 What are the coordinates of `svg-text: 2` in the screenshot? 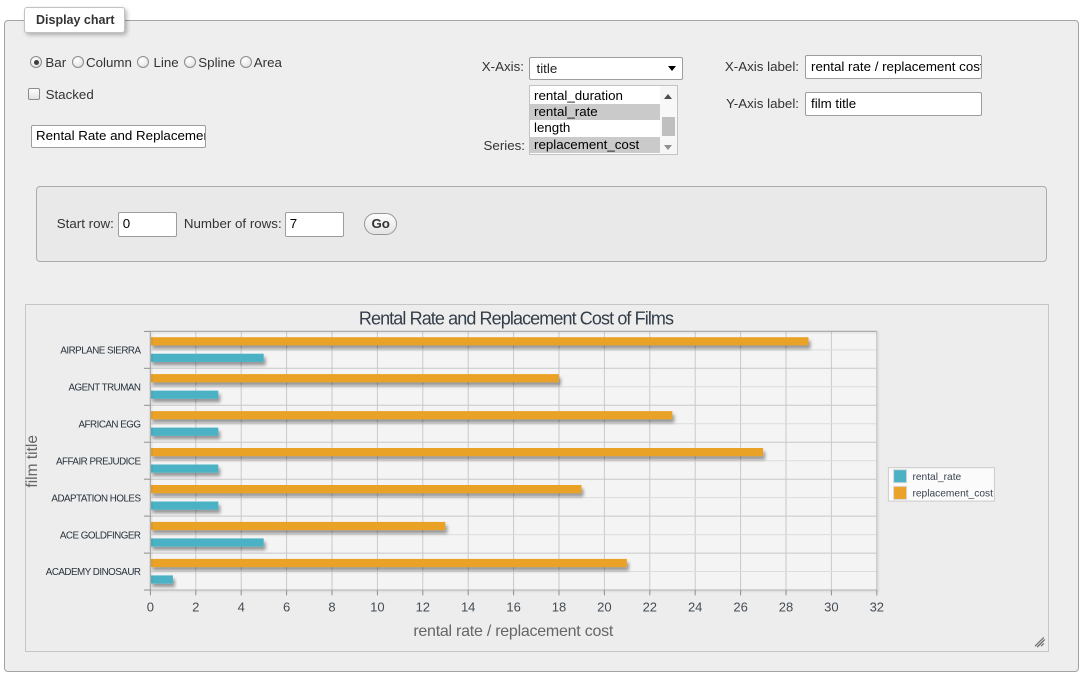 It's located at (195, 606).